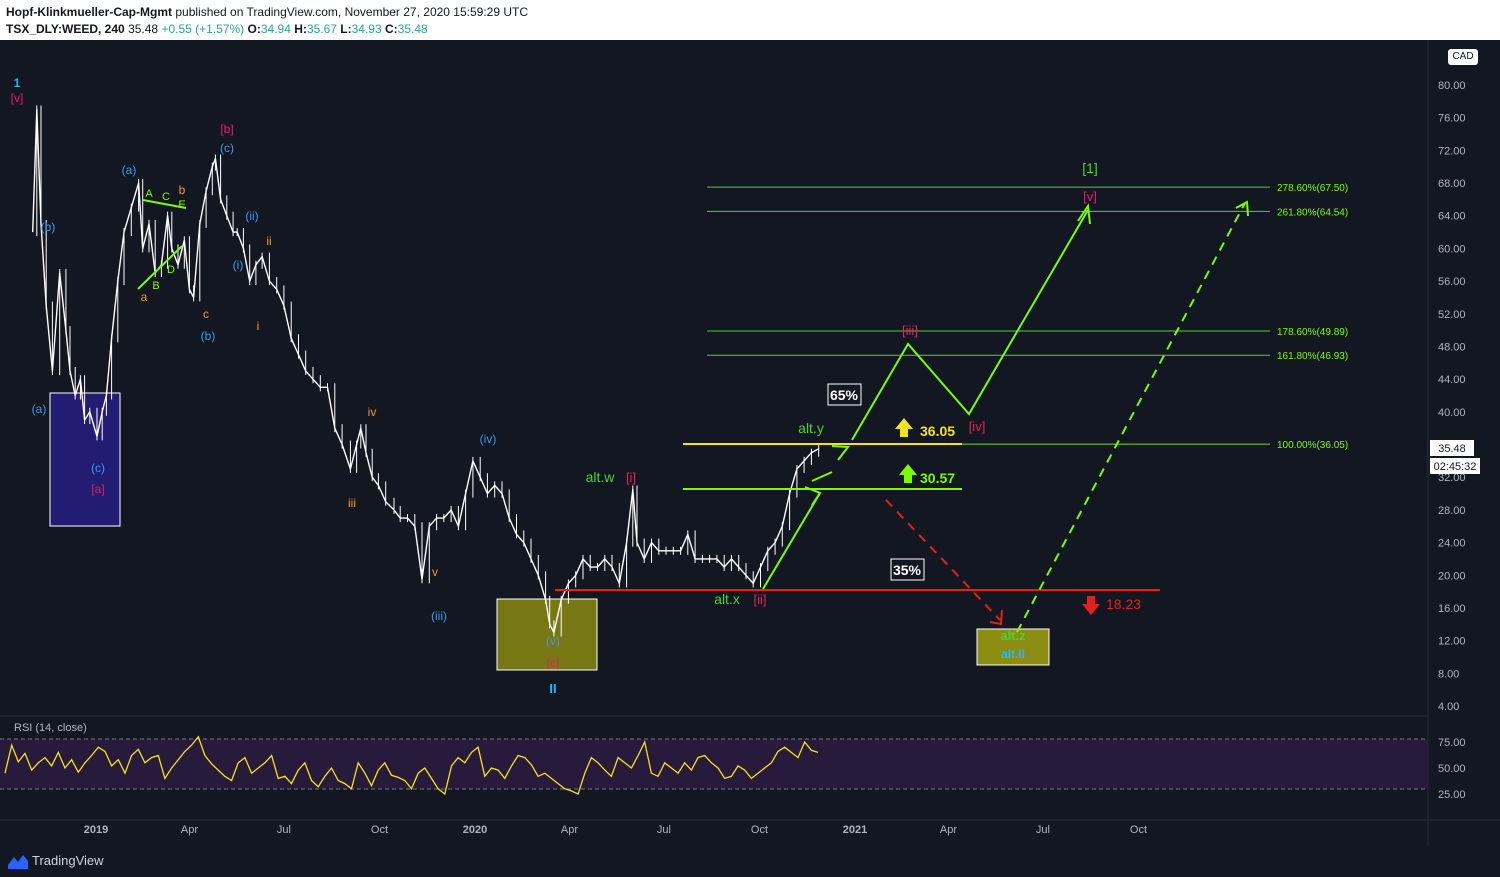 The width and height of the screenshot is (1500, 877). I want to click on y-tick-label: 16.00, so click(1452, 609).